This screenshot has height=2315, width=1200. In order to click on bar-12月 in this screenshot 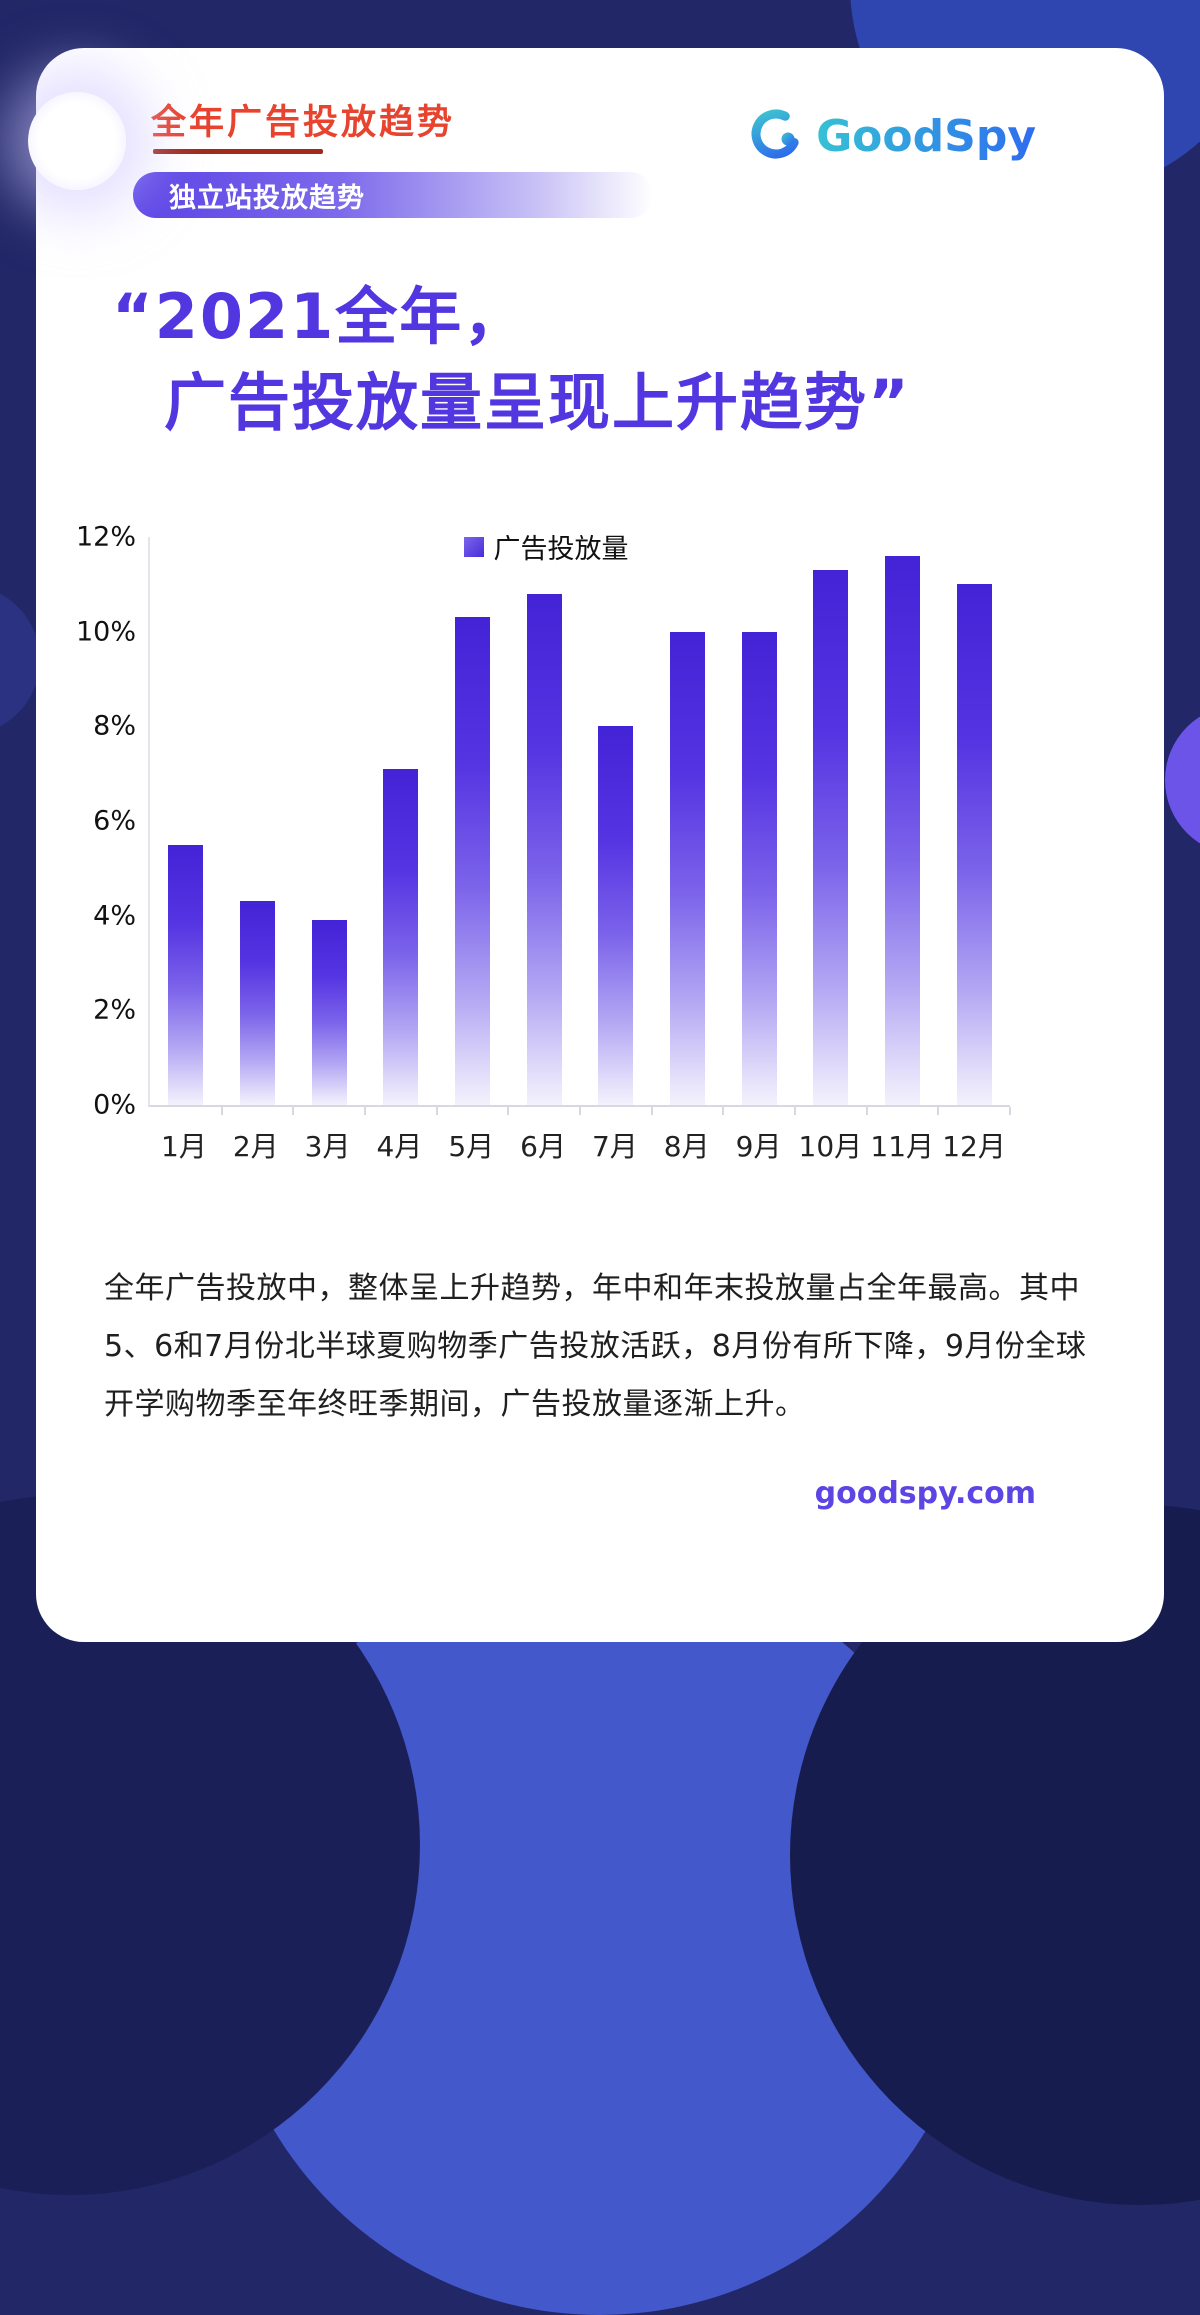, I will do `click(974, 844)`.